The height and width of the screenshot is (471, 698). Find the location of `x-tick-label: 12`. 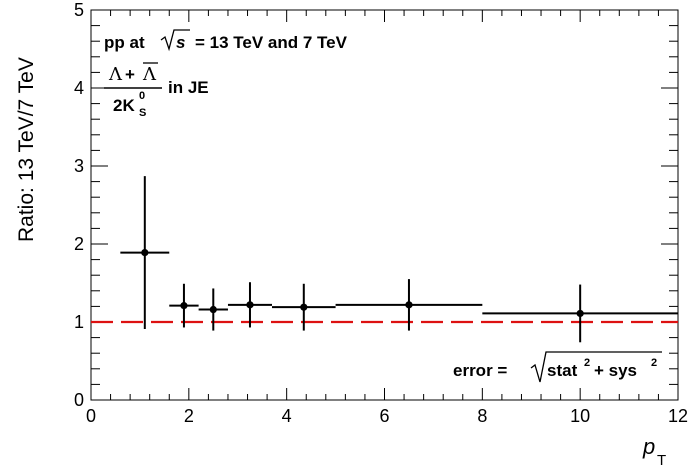

x-tick-label: 12 is located at coordinates (678, 416).